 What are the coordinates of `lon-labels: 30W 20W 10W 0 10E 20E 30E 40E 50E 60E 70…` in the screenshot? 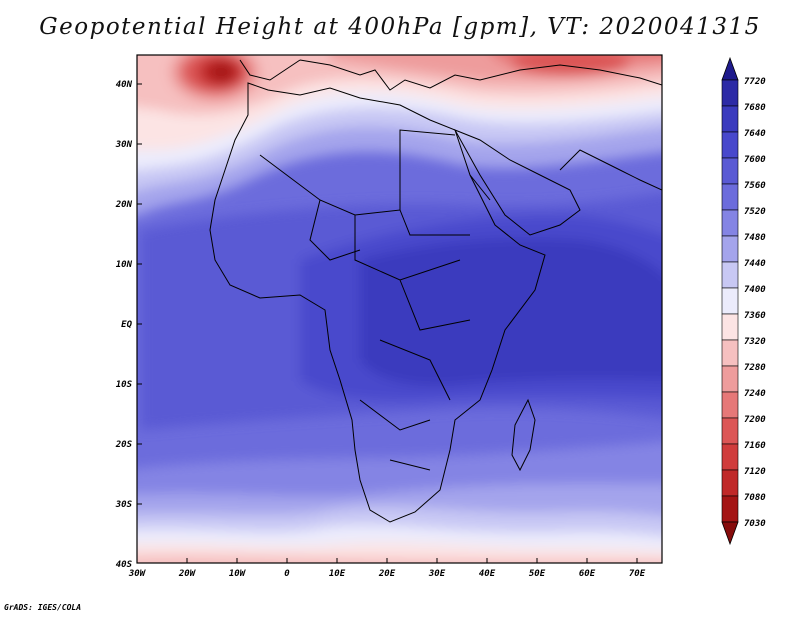 It's located at (387, 574).